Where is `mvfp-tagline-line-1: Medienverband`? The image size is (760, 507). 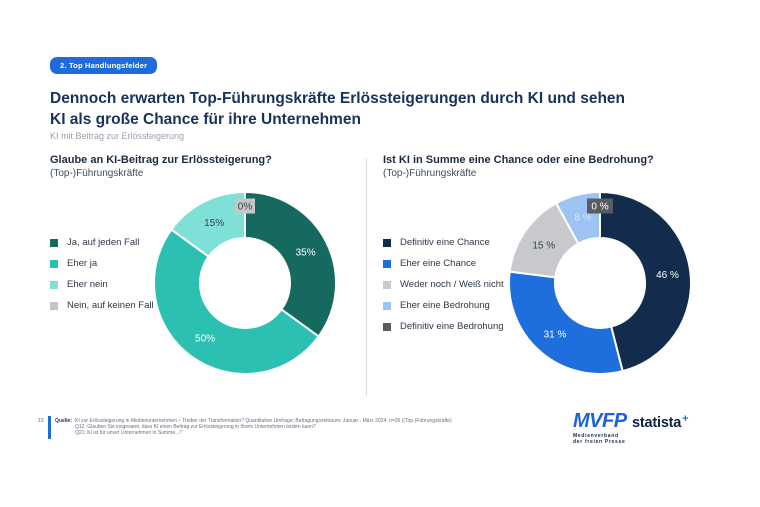
mvfp-tagline-line-1: Medienverband is located at coordinates (596, 436).